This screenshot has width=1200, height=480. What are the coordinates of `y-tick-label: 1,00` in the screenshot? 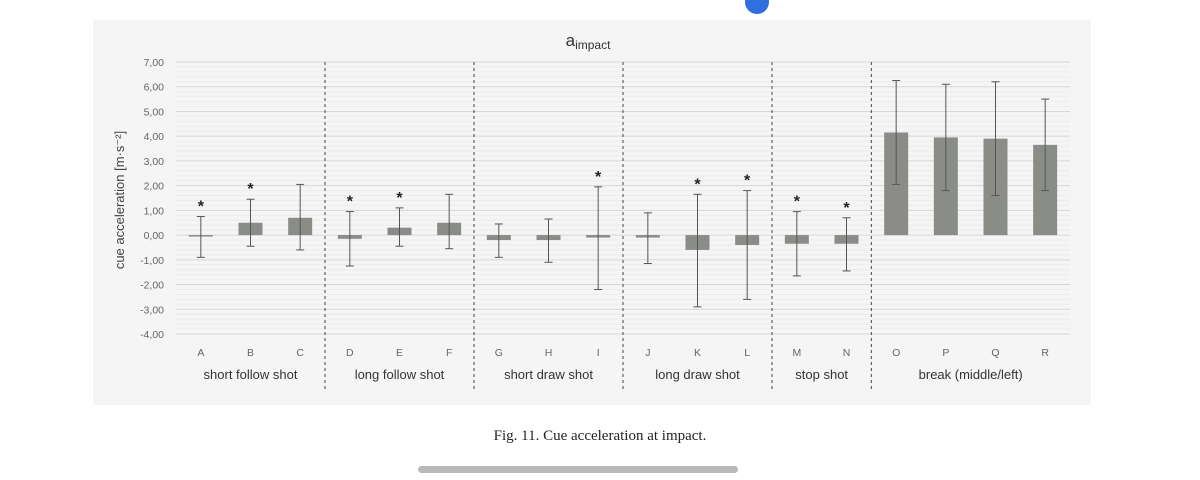 It's located at (154, 211).